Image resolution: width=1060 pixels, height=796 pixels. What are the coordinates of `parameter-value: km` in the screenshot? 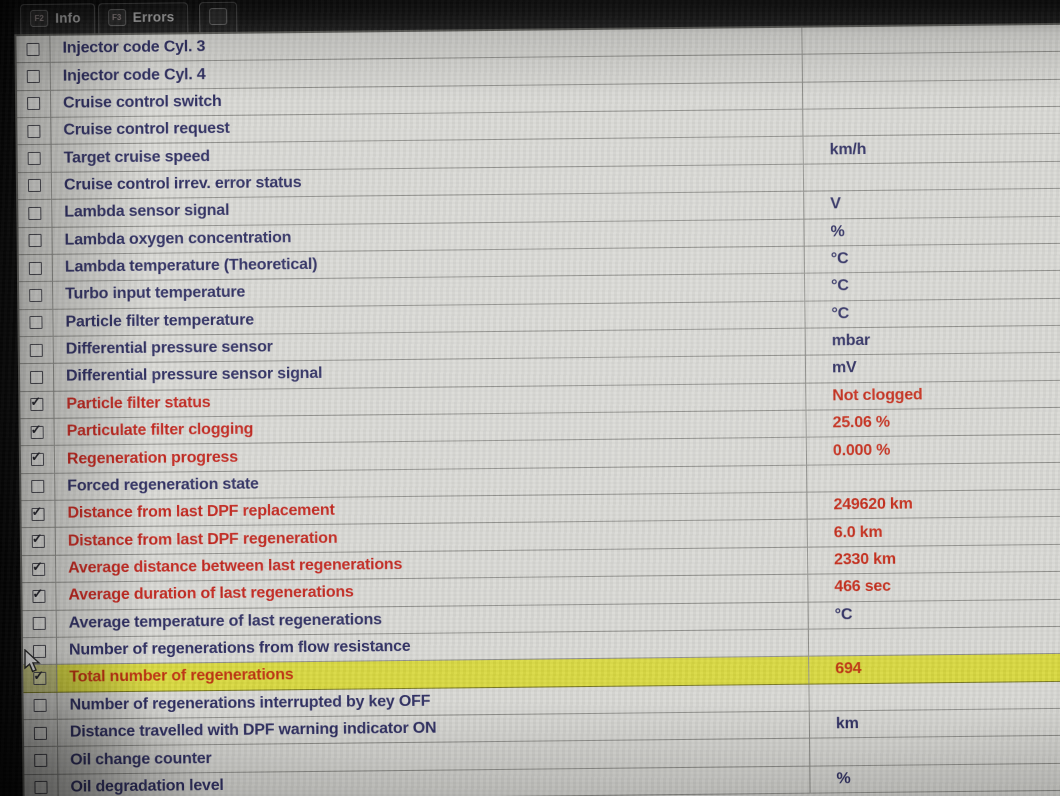 It's located at (847, 724).